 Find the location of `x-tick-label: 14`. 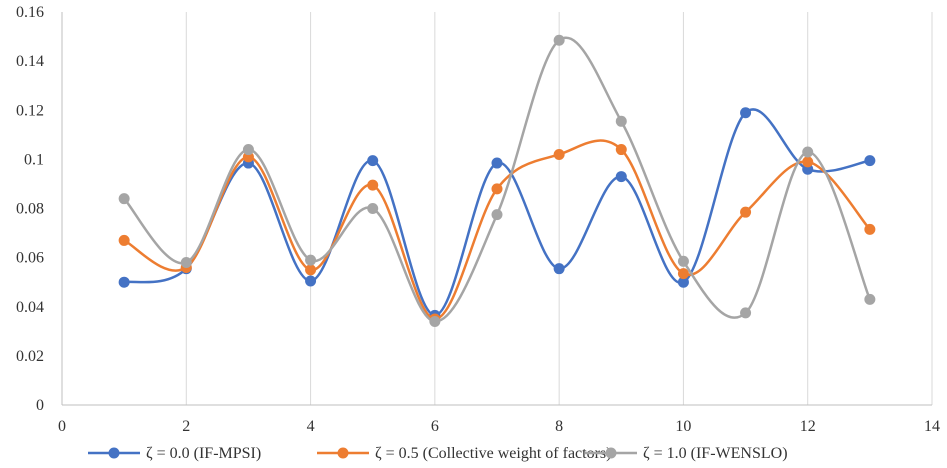

x-tick-label: 14 is located at coordinates (932, 426).